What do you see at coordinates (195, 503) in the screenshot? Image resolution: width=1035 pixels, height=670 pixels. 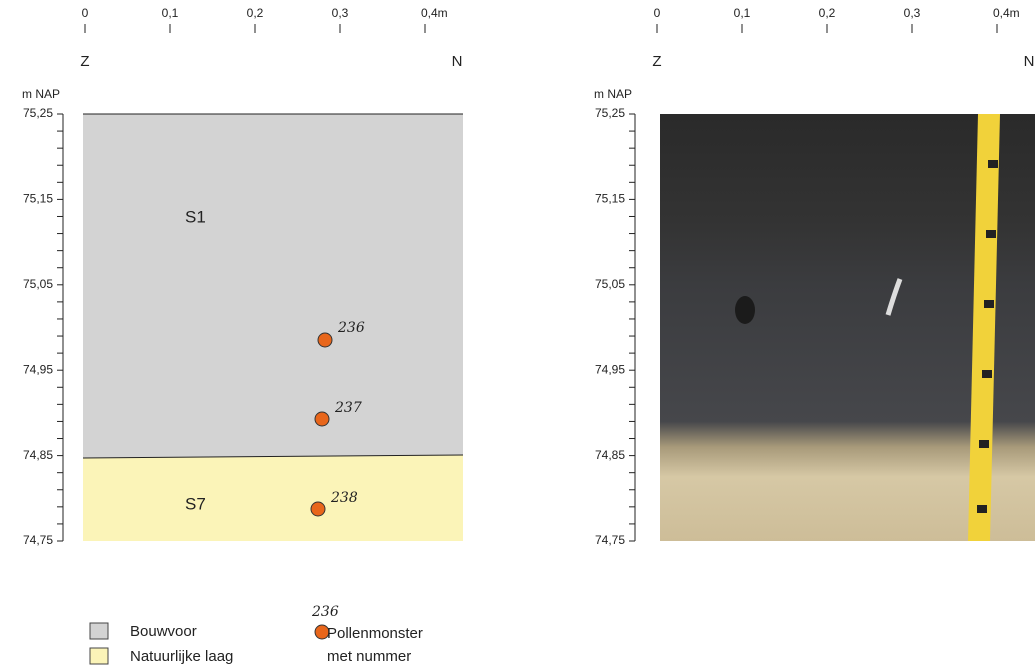 I see `layer-label: S7` at bounding box center [195, 503].